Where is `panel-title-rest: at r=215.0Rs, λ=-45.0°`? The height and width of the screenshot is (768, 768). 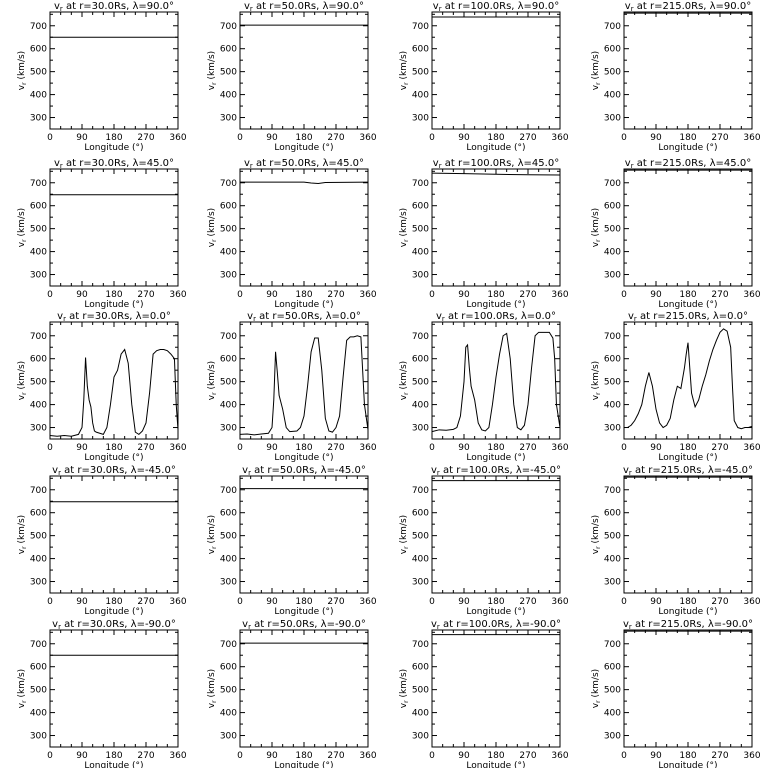
panel-title-rest: at r=215.0Rs, λ=-45.0° is located at coordinates (692, 470).